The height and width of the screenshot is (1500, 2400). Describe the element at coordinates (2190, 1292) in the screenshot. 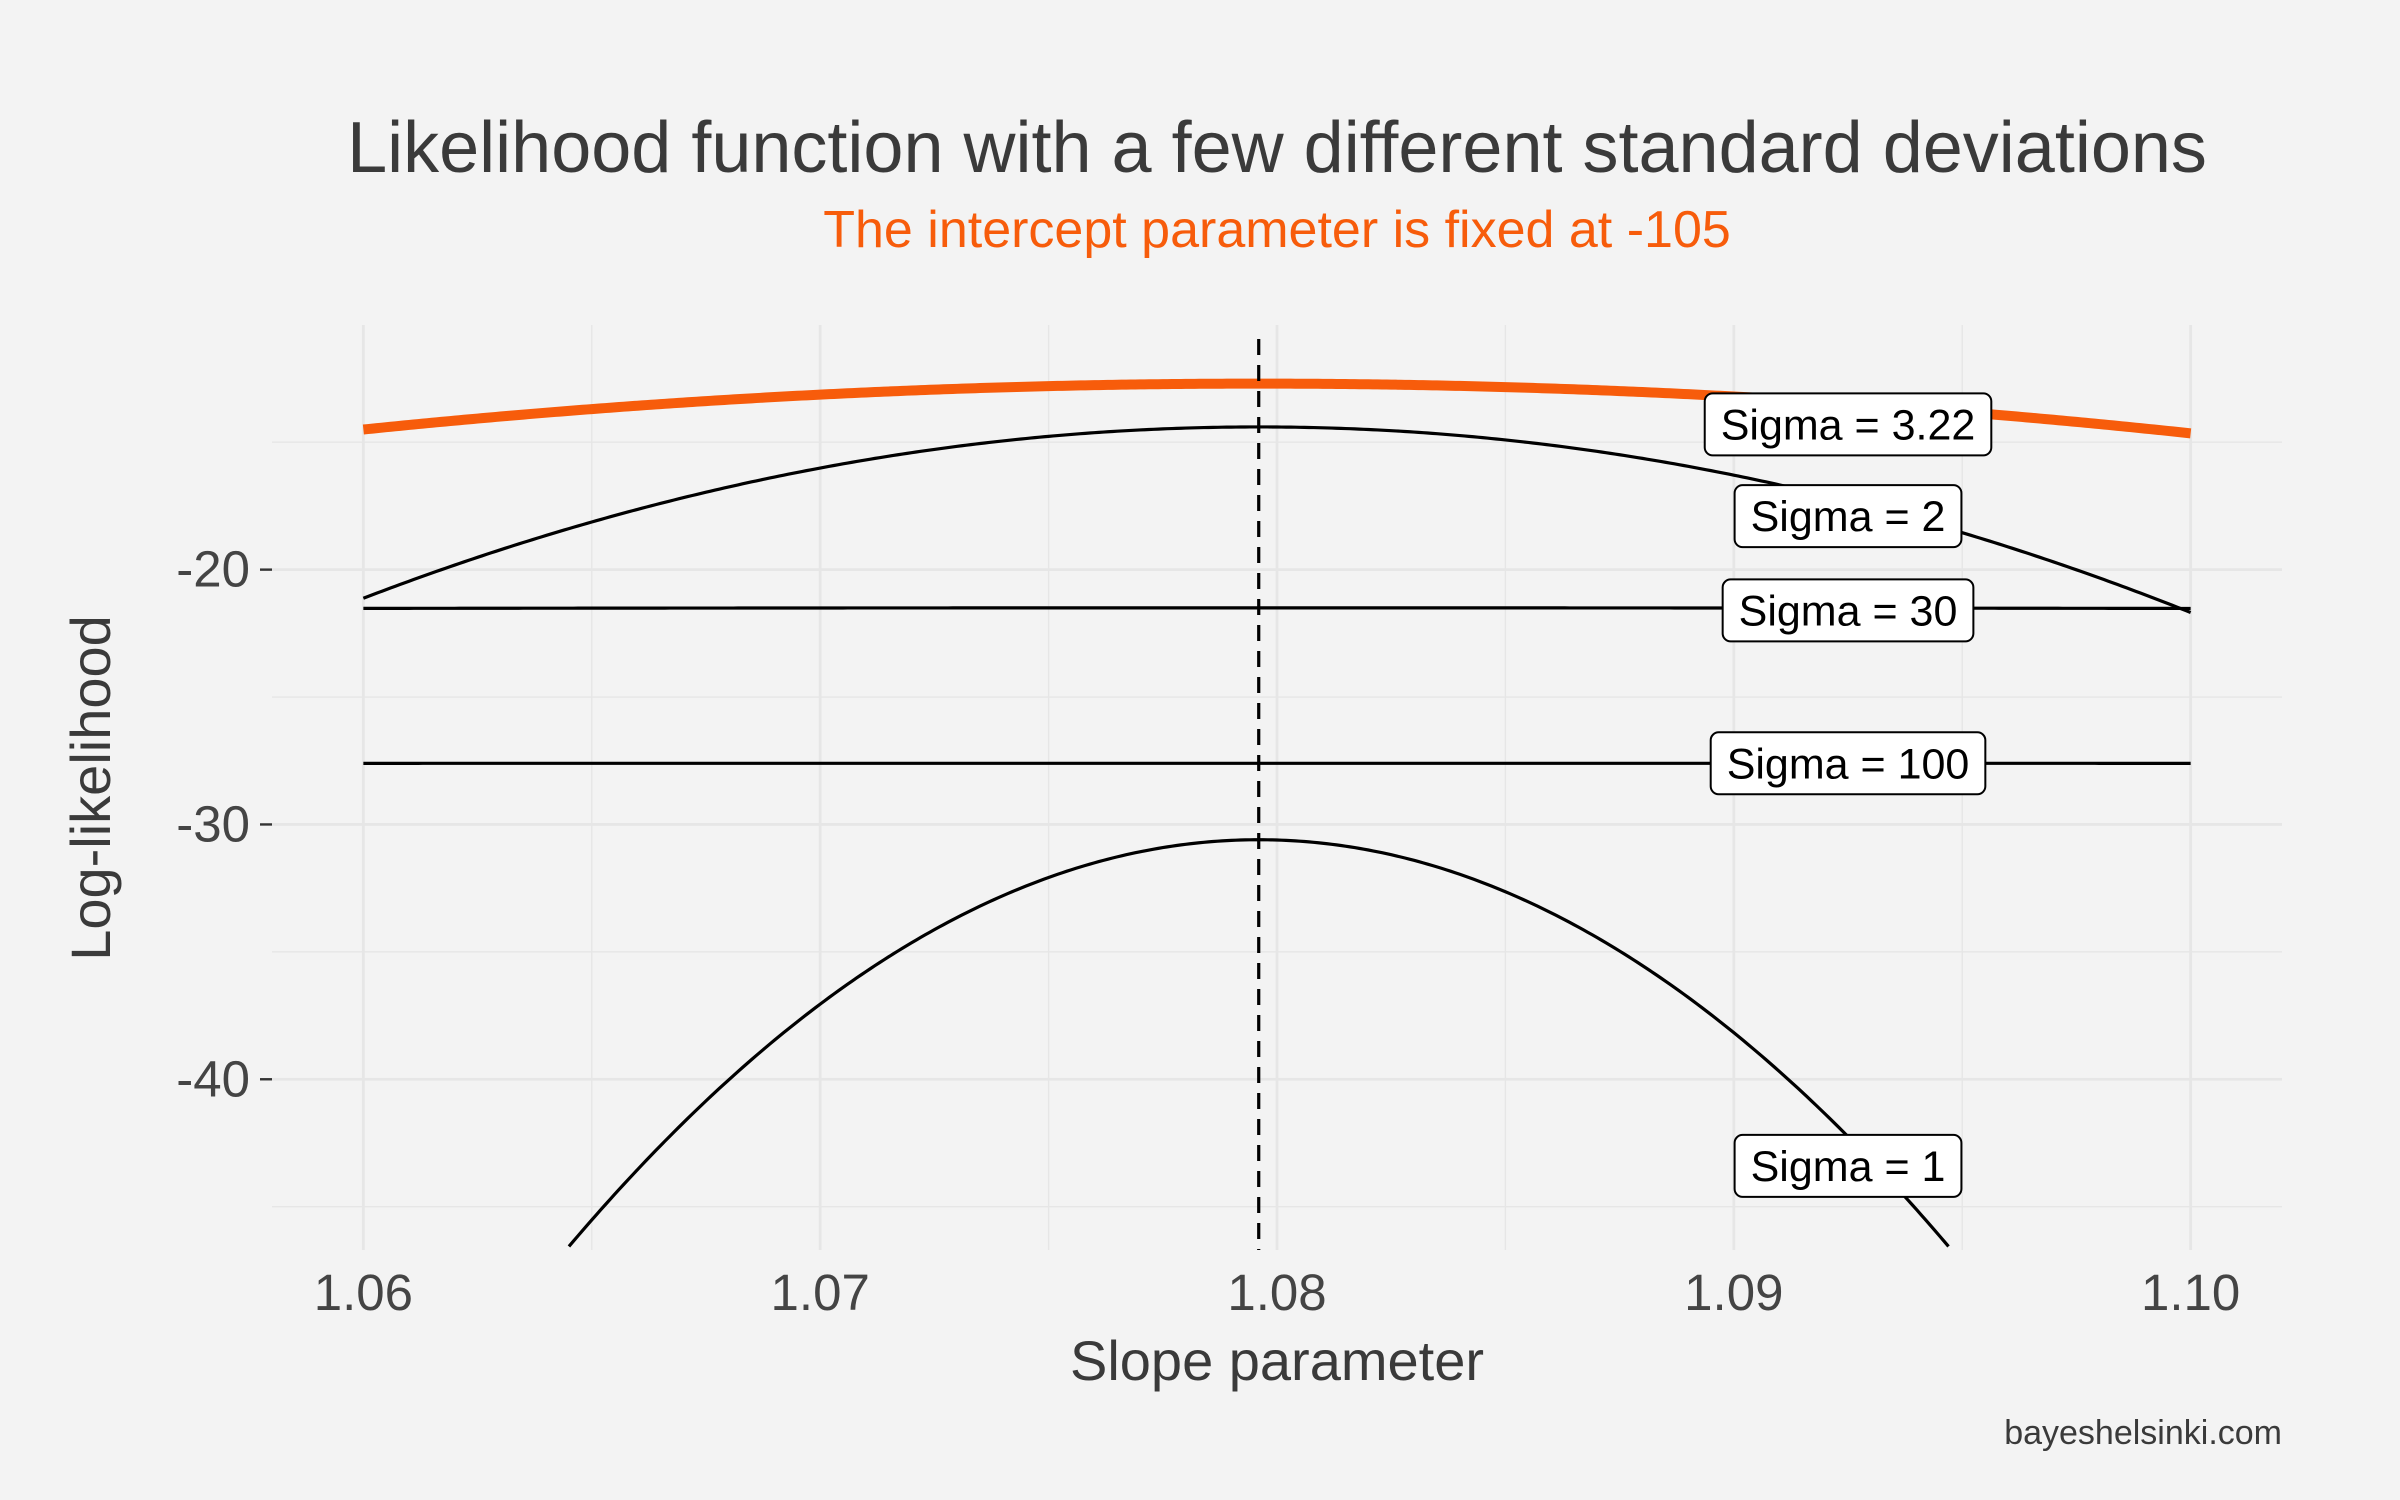

I see `x-tick-label: 1.10` at that location.